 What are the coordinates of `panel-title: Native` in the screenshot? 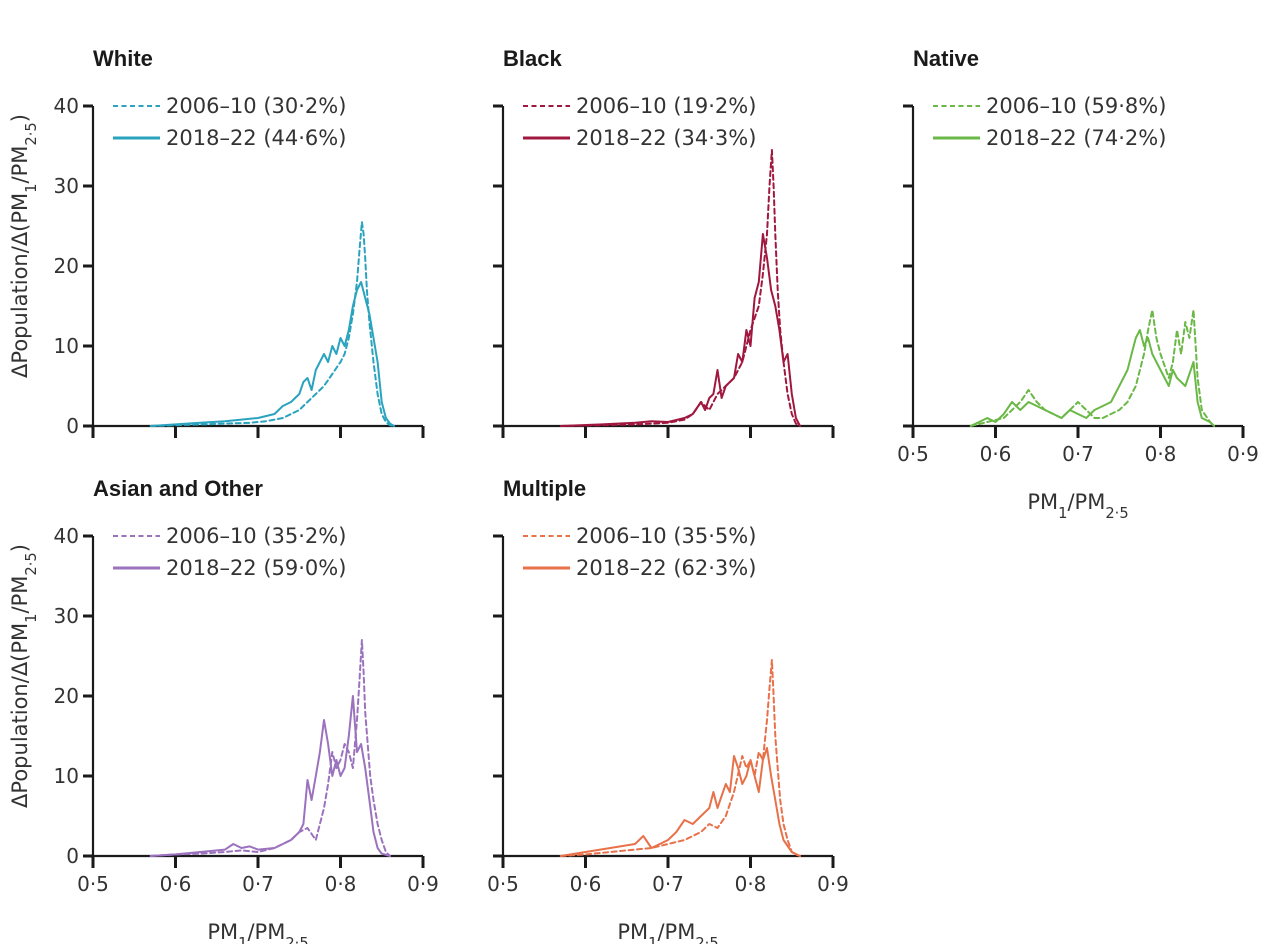 It's located at (946, 58).